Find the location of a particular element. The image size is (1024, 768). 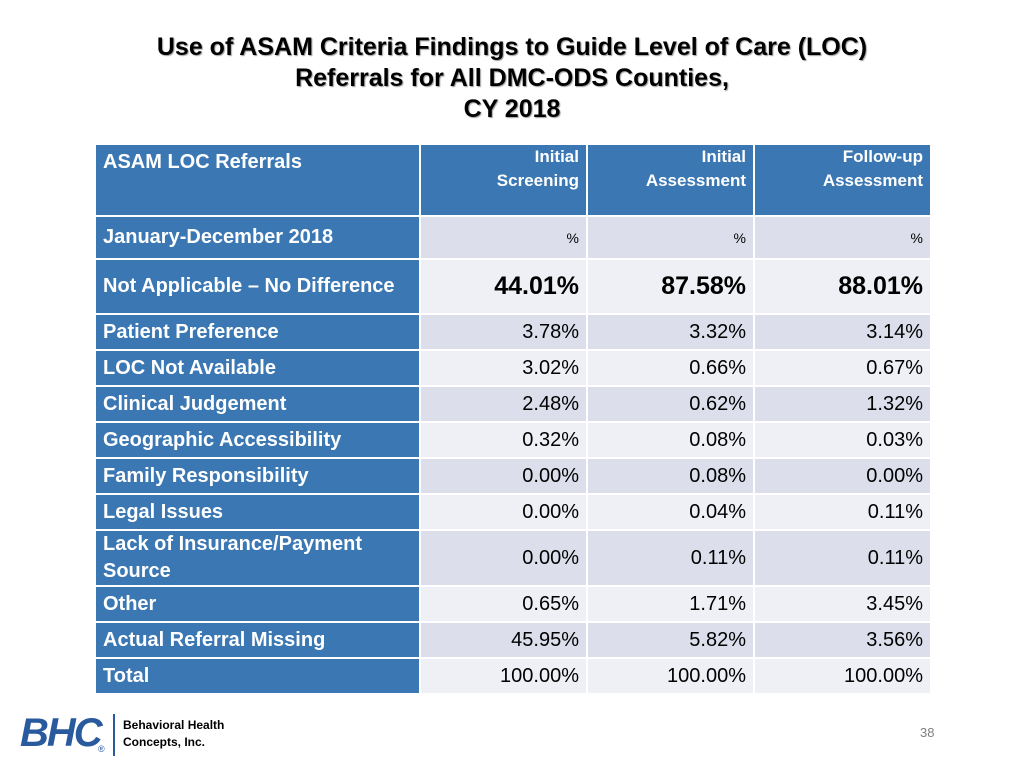

row-label: Lack of Insurance/Payment Source is located at coordinates (257, 558).